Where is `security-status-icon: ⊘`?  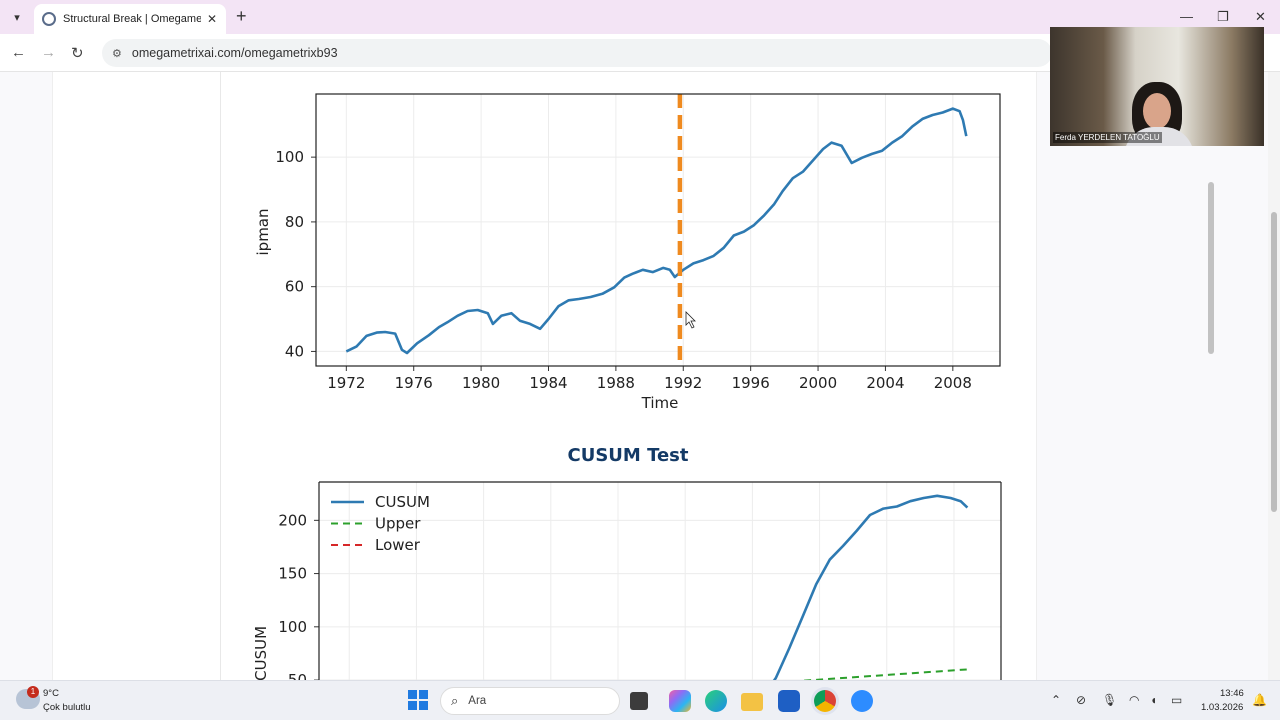
security-status-icon: ⊘ is located at coordinates (1081, 700).